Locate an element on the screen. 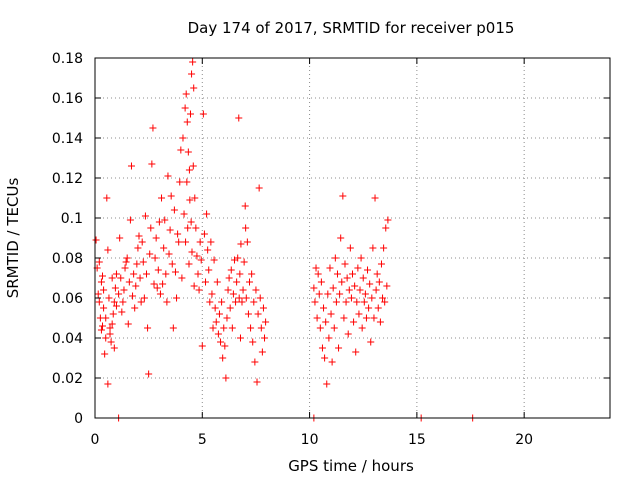  x-axis-label: GPS time / hours is located at coordinates (351, 466).